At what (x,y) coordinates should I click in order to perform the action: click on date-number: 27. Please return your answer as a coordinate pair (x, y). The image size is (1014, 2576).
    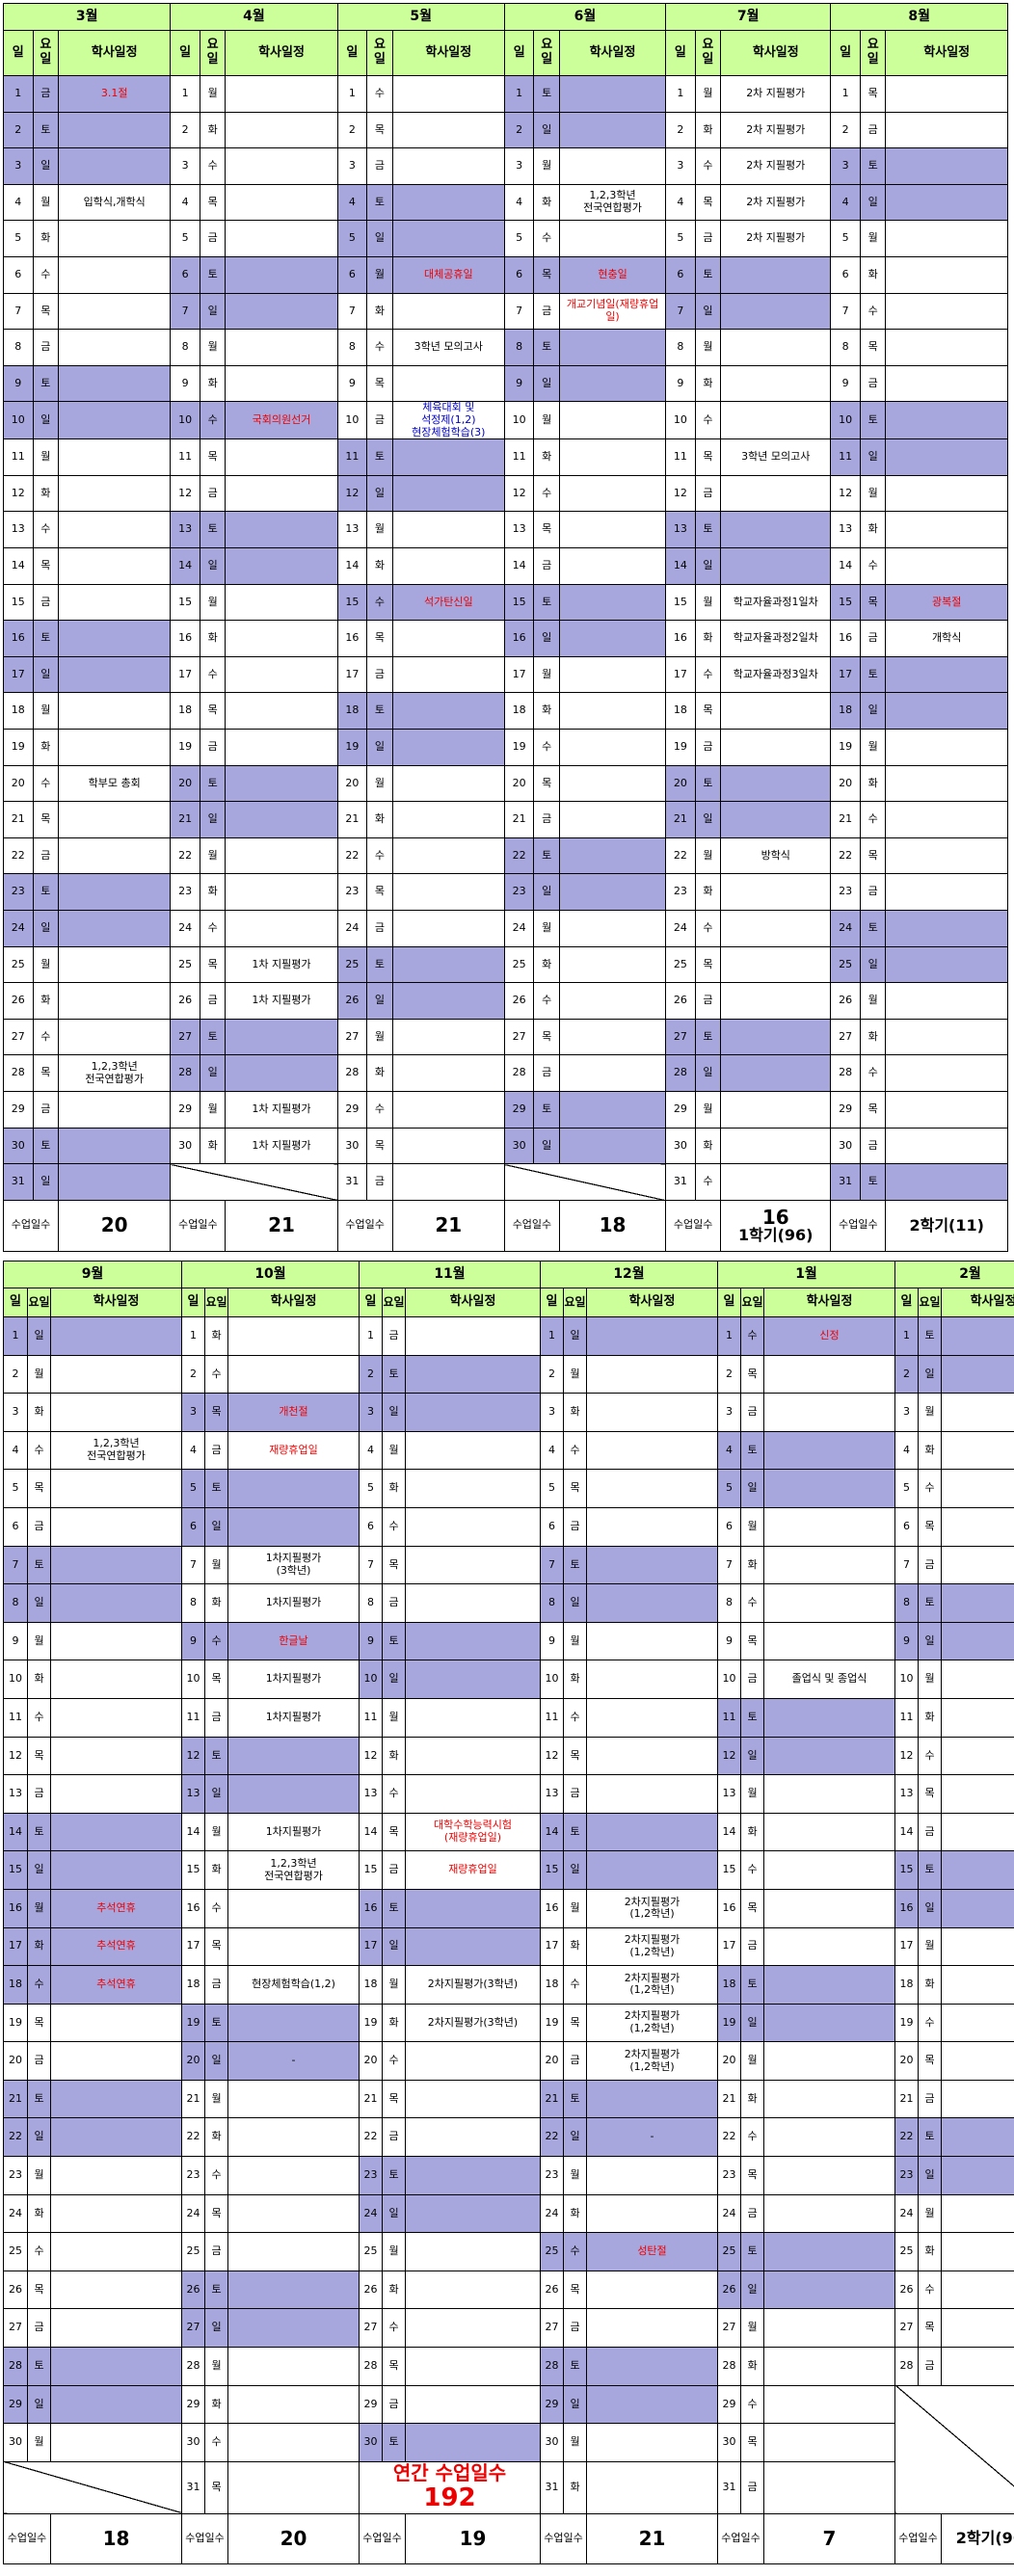
    Looking at the image, I should click on (352, 1037).